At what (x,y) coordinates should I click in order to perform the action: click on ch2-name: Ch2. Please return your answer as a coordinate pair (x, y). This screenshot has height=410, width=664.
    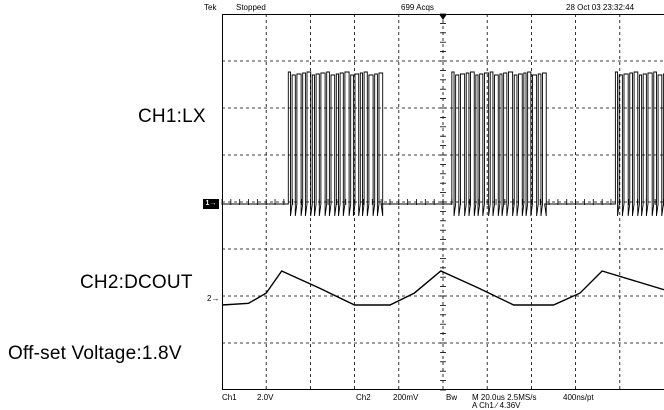
    Looking at the image, I should click on (363, 397).